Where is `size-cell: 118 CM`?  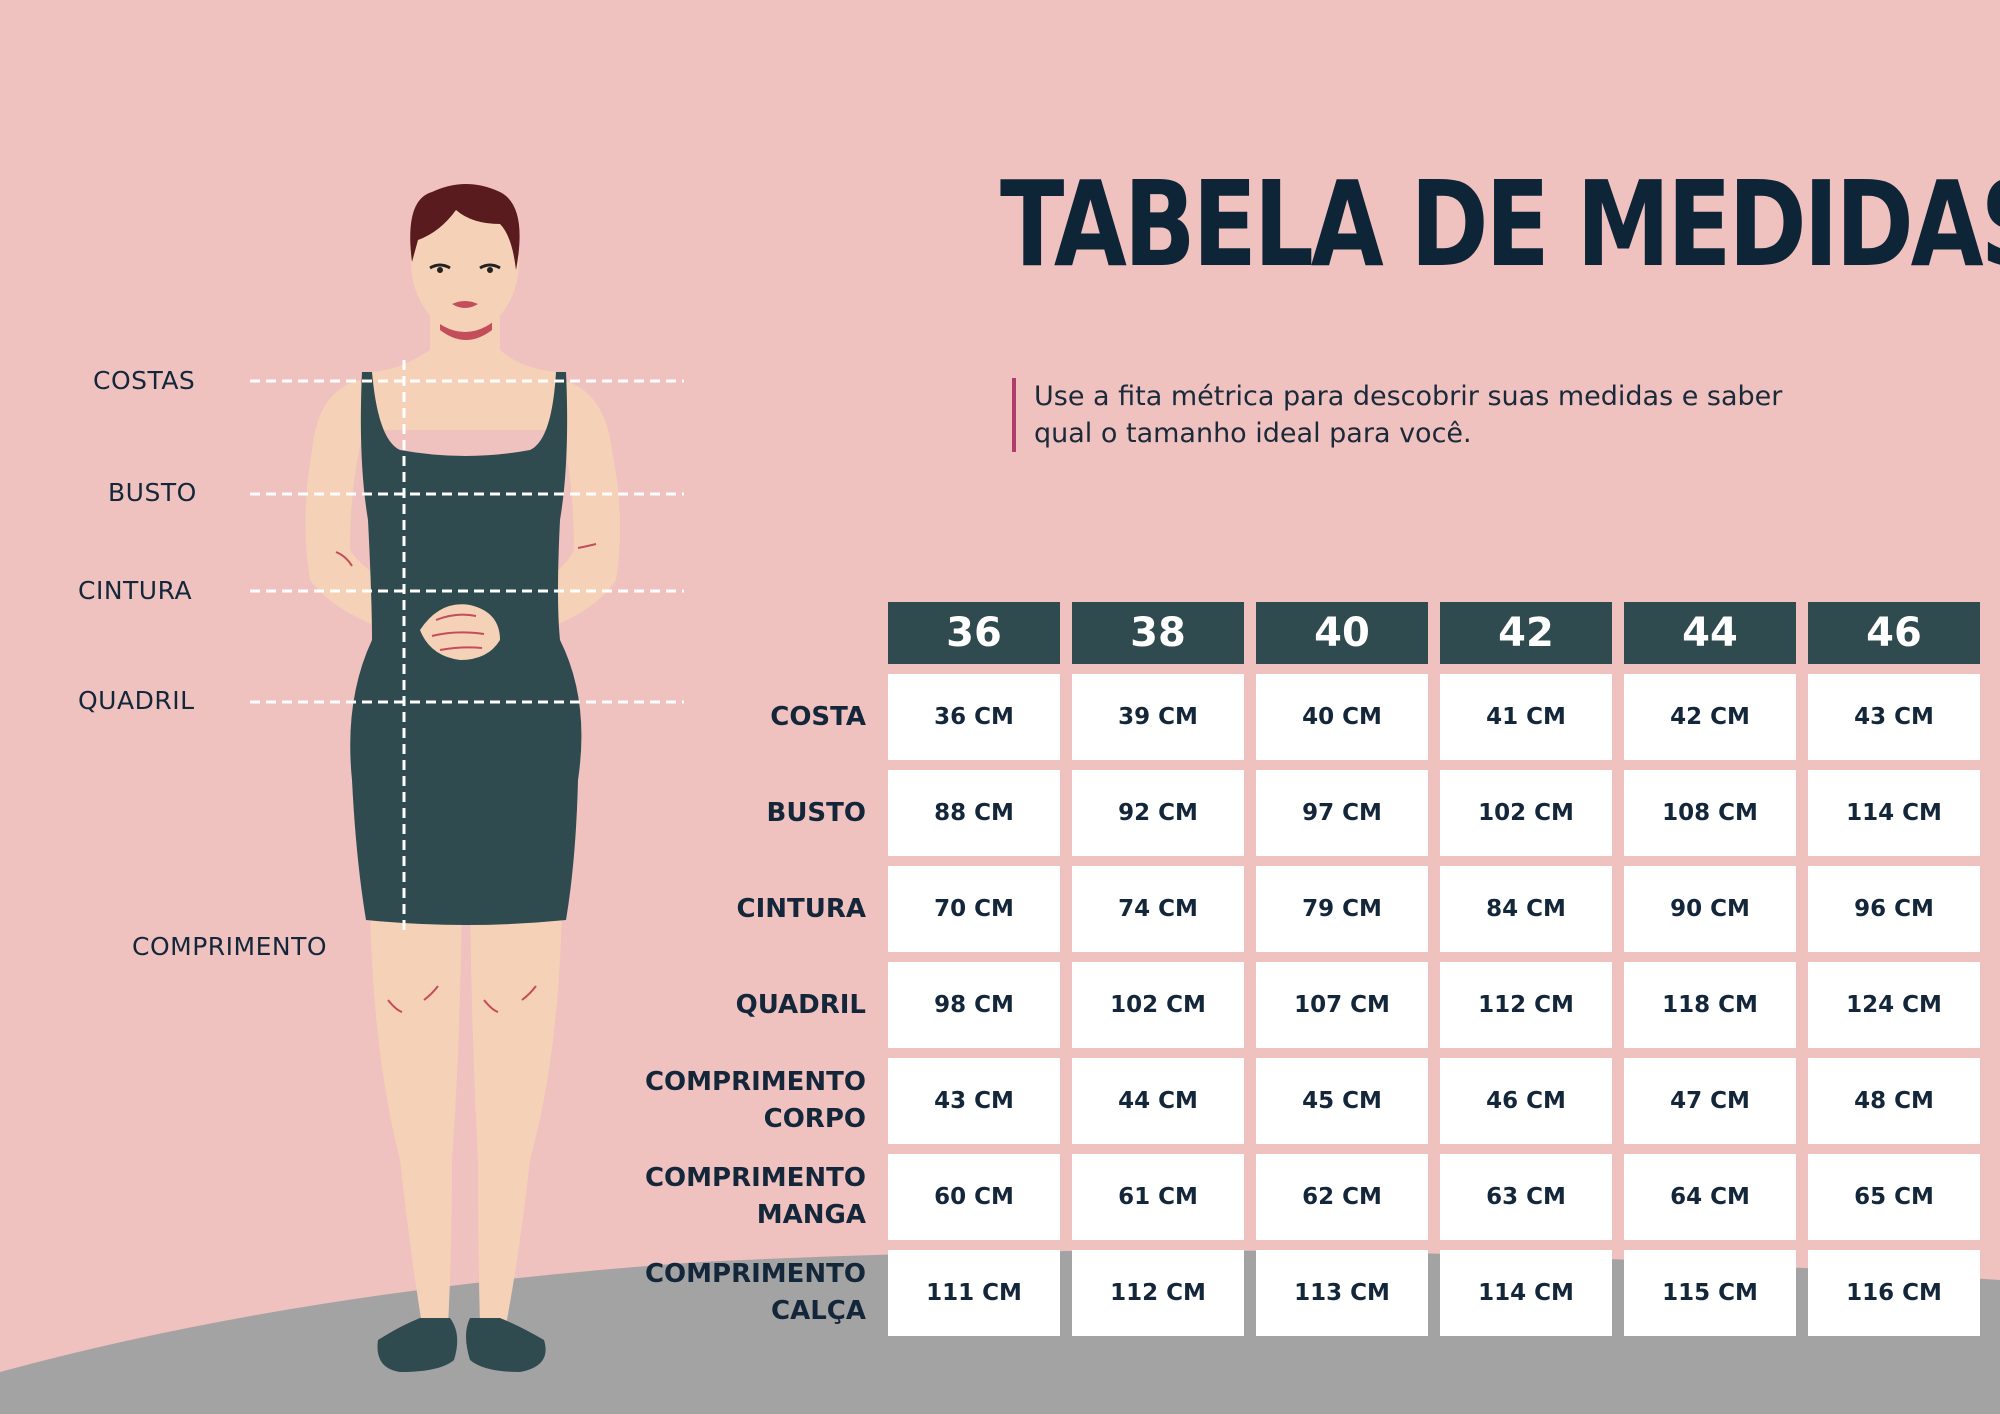 size-cell: 118 CM is located at coordinates (1710, 1005).